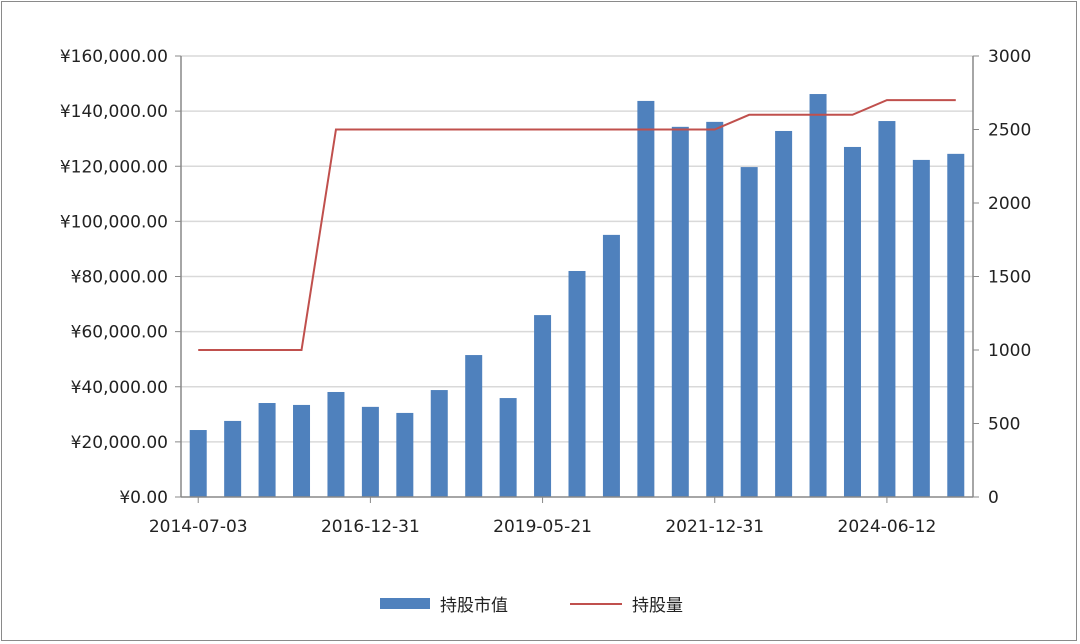  I want to click on legend-swatch-bar, so click(405, 603).